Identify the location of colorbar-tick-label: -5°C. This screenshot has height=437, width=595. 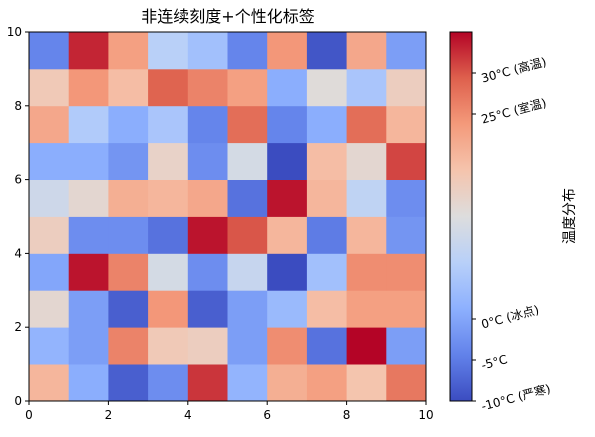
(494, 362).